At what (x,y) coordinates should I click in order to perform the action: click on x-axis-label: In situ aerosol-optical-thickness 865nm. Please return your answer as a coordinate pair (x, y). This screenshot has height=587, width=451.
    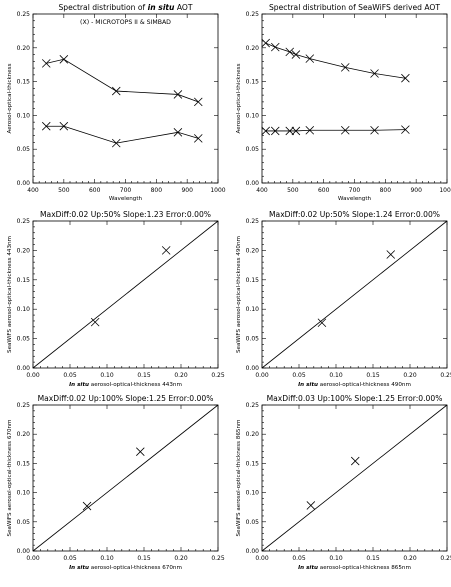
    Looking at the image, I should click on (354, 568).